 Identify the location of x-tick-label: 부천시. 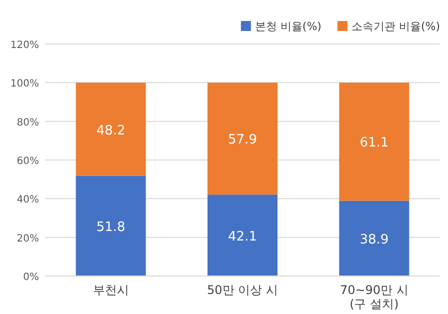
(110, 290).